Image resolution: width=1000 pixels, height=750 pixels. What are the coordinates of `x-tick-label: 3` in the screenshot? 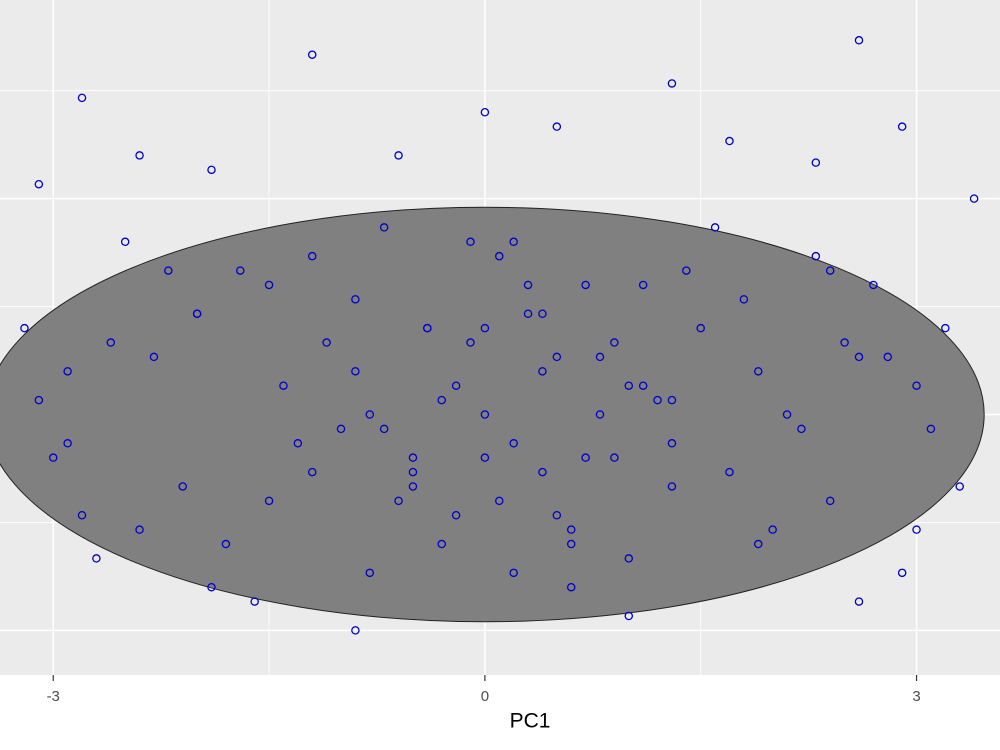 It's located at (916, 696).